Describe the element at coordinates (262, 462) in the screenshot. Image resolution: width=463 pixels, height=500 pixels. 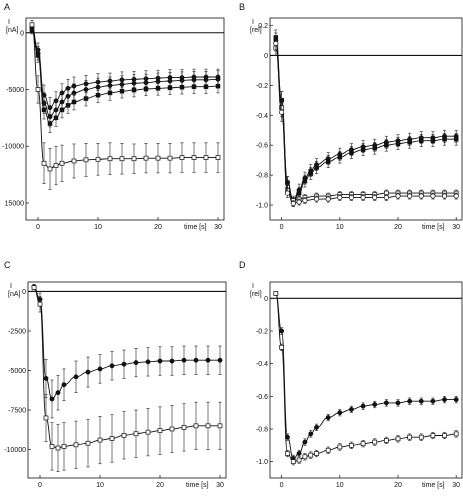
I see `y-tick-label: -1.0` at that location.